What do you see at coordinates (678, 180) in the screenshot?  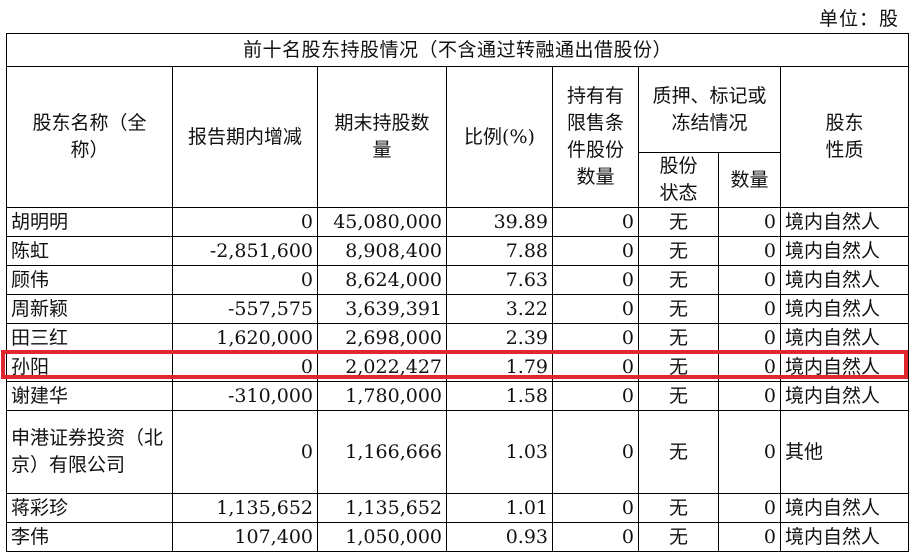 I see `header-pledge-status: 股份状态` at bounding box center [678, 180].